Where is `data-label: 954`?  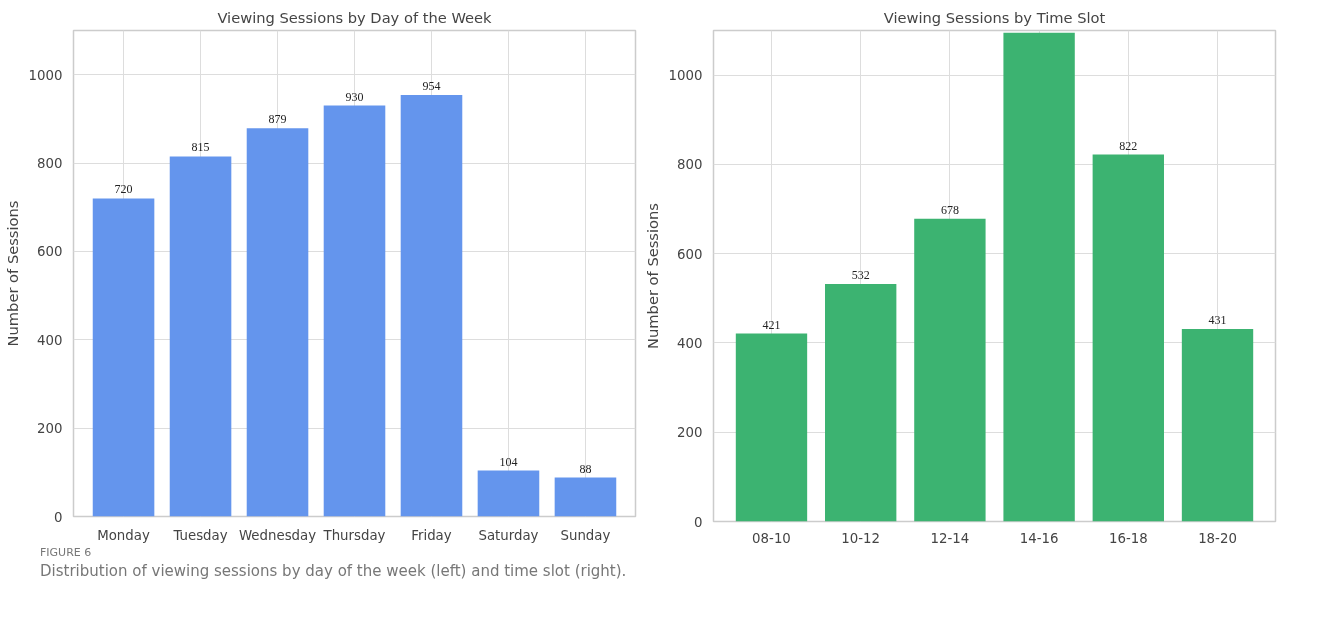
data-label: 954 is located at coordinates (431, 86).